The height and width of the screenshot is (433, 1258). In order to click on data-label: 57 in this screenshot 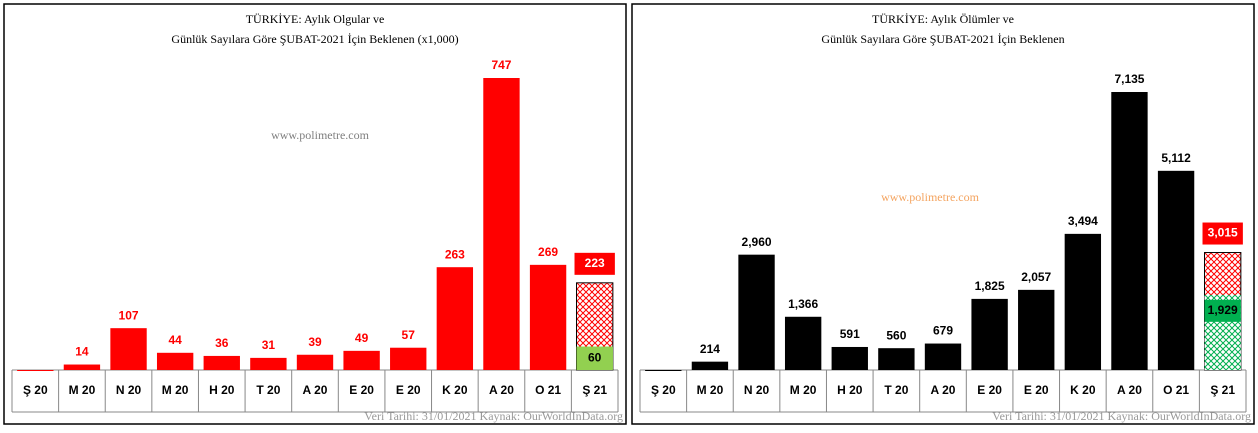, I will do `click(409, 335)`.